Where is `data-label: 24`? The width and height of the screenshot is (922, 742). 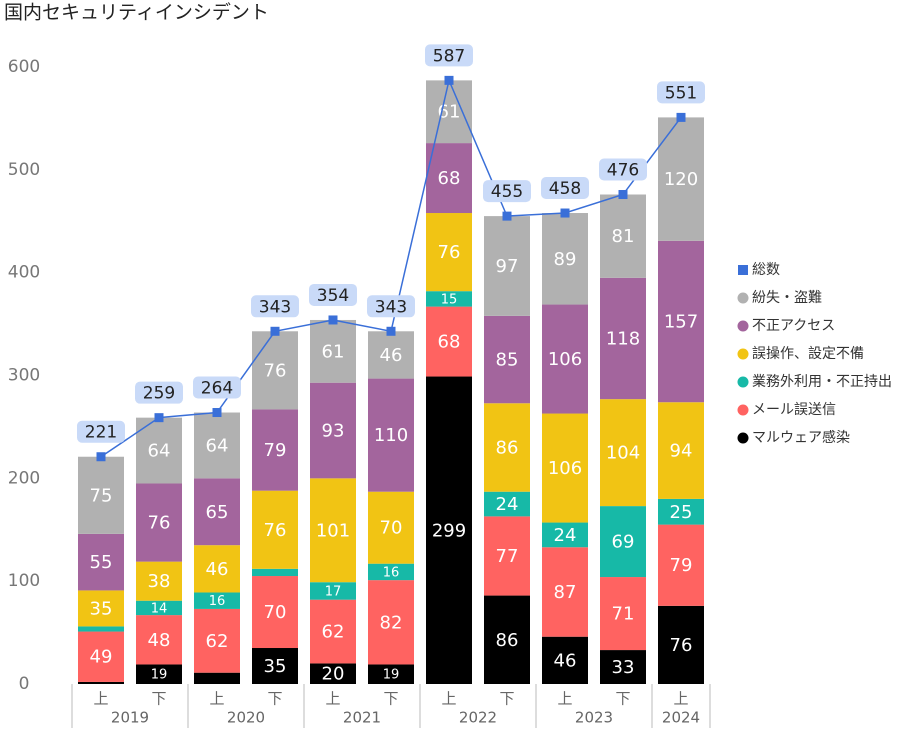
data-label: 24 is located at coordinates (507, 504).